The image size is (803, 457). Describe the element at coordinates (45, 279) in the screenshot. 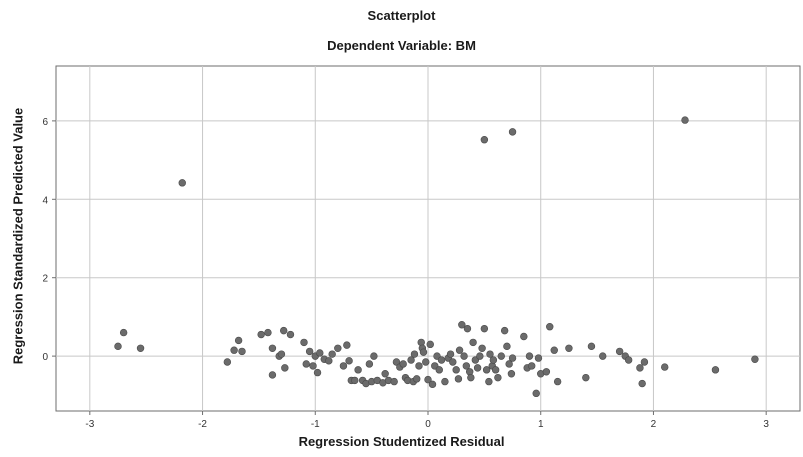

I see `y-tick-label: 2` at that location.